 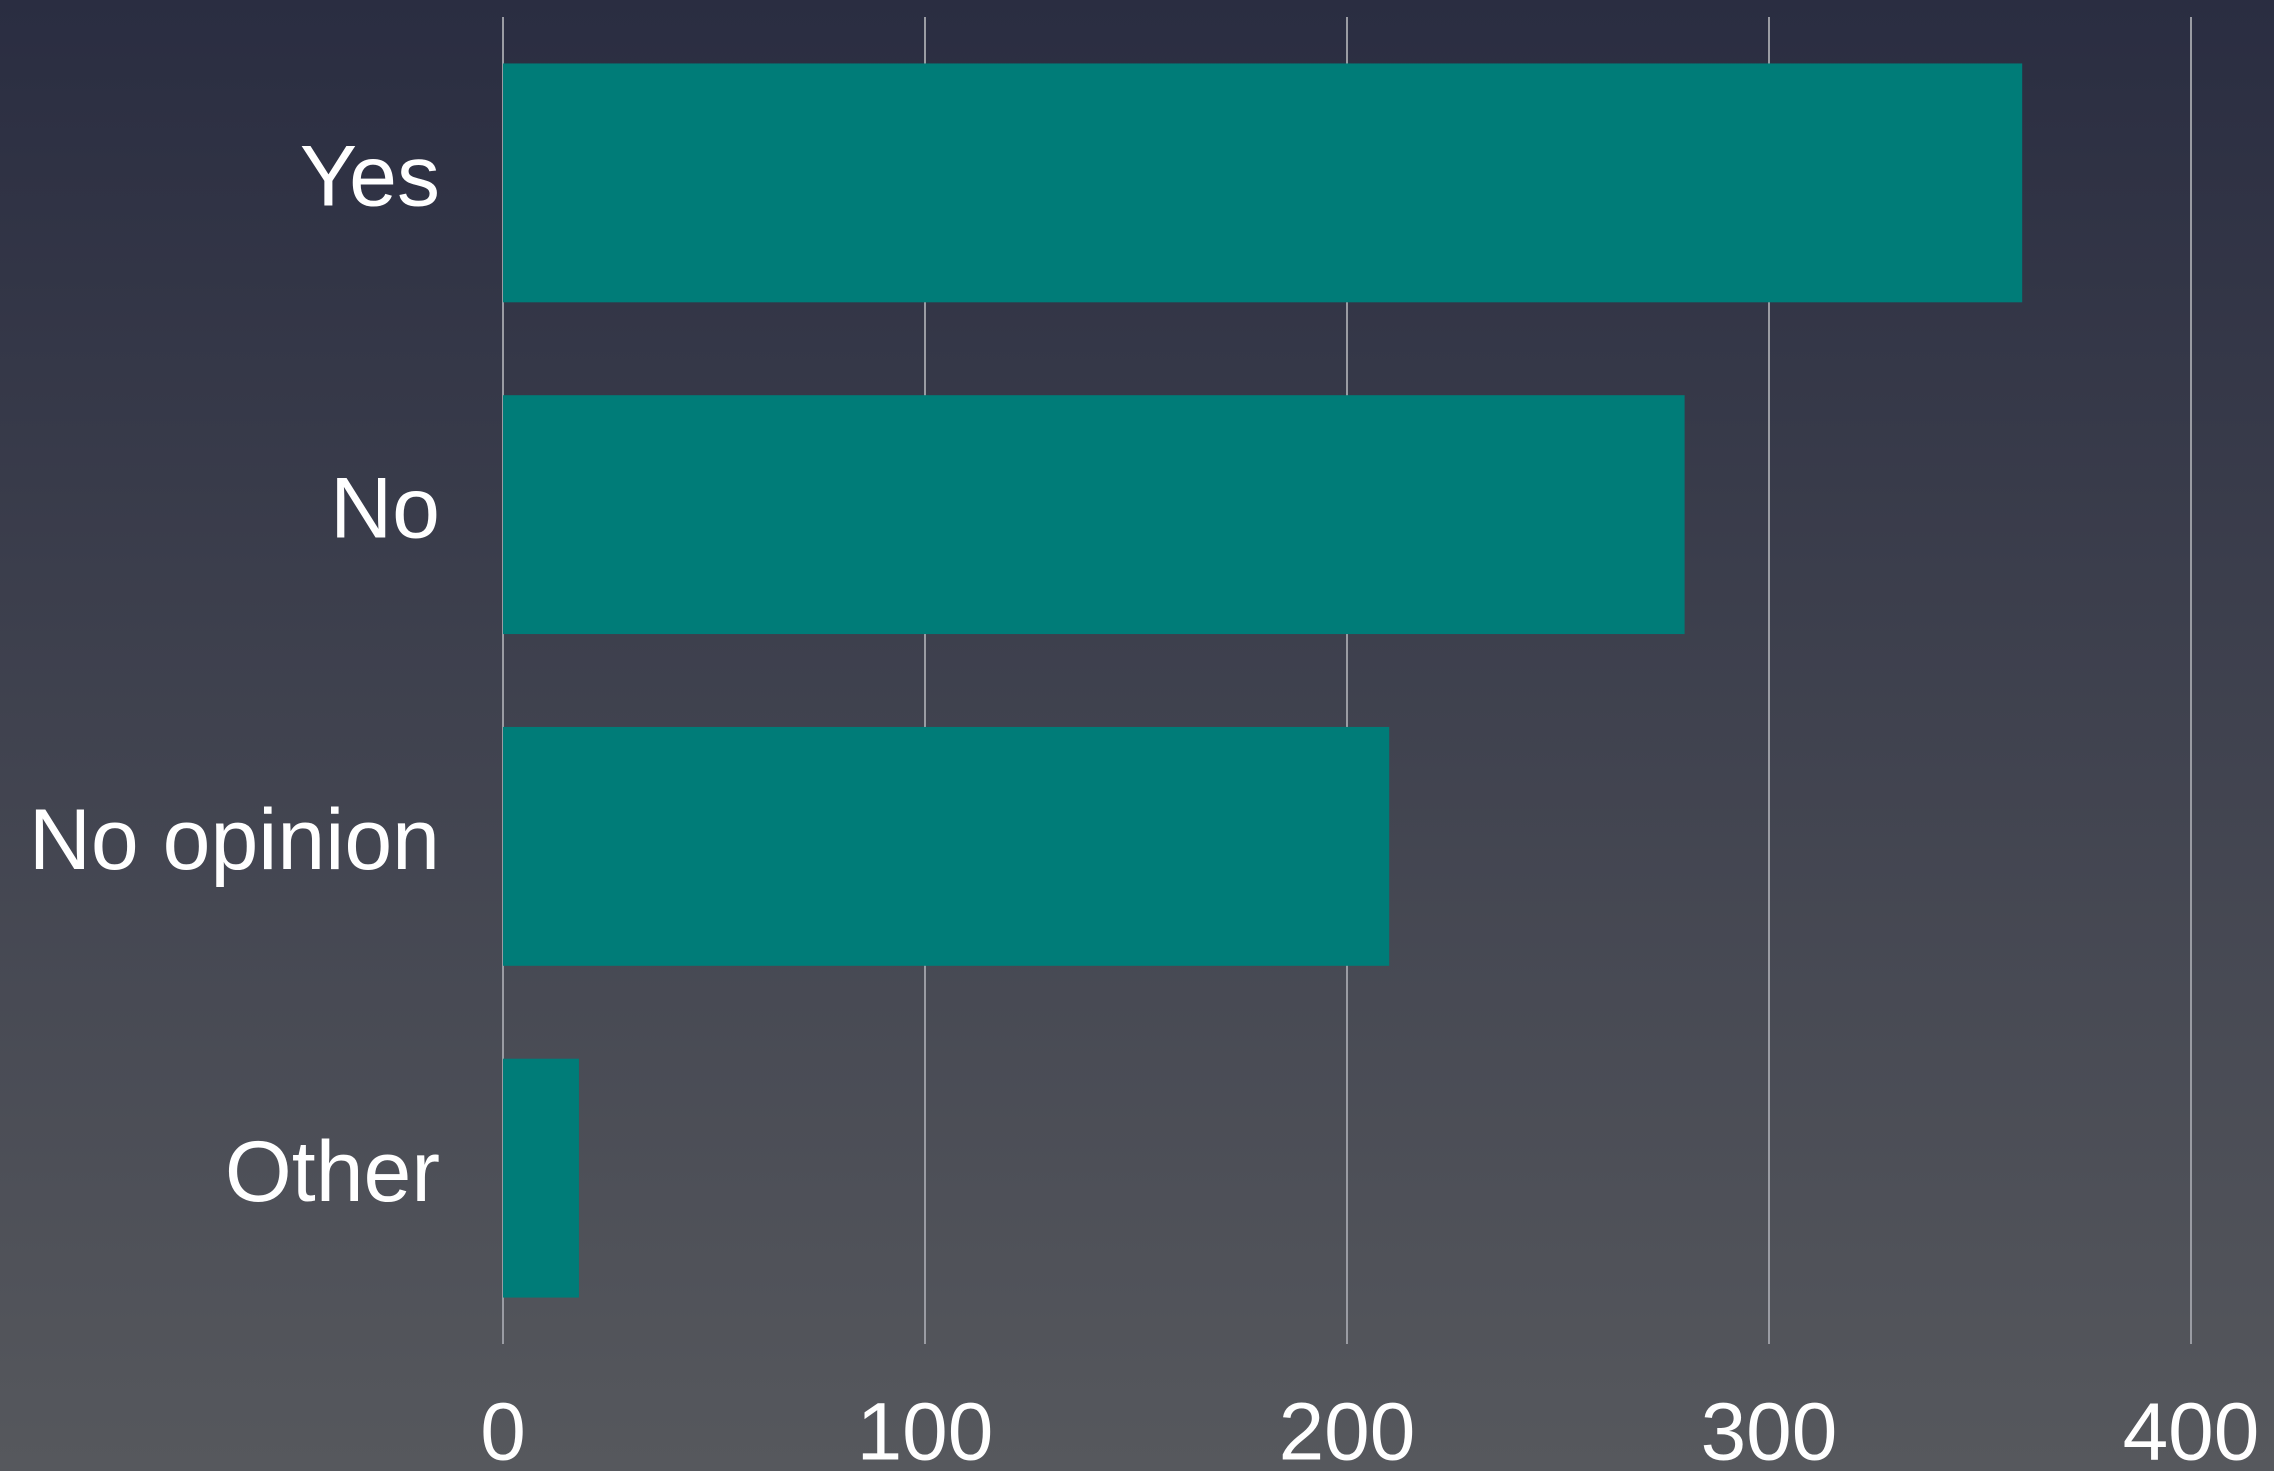 I want to click on x-tick-label: 0, so click(x=503, y=1429).